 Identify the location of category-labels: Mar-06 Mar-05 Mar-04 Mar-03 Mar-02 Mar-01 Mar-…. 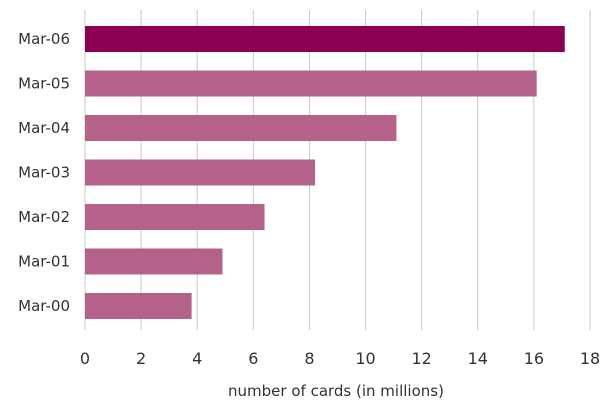
(44, 172).